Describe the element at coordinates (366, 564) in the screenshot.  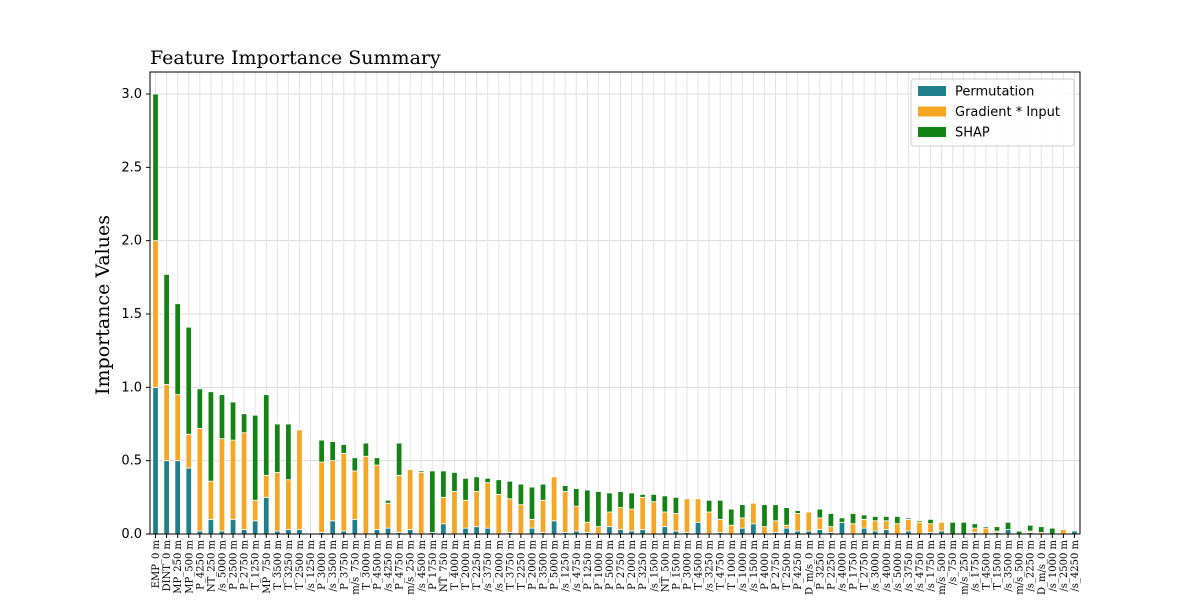
I see `x-tick-label: T_3000 m` at that location.